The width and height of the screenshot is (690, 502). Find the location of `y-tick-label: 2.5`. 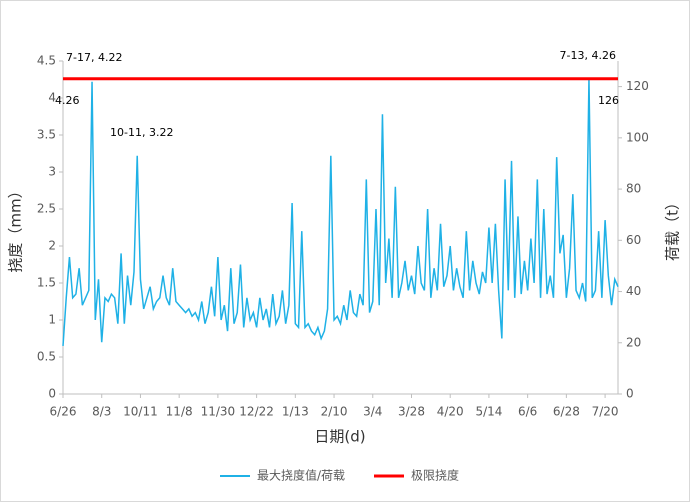

y-tick-label: 2.5 is located at coordinates (46, 209).